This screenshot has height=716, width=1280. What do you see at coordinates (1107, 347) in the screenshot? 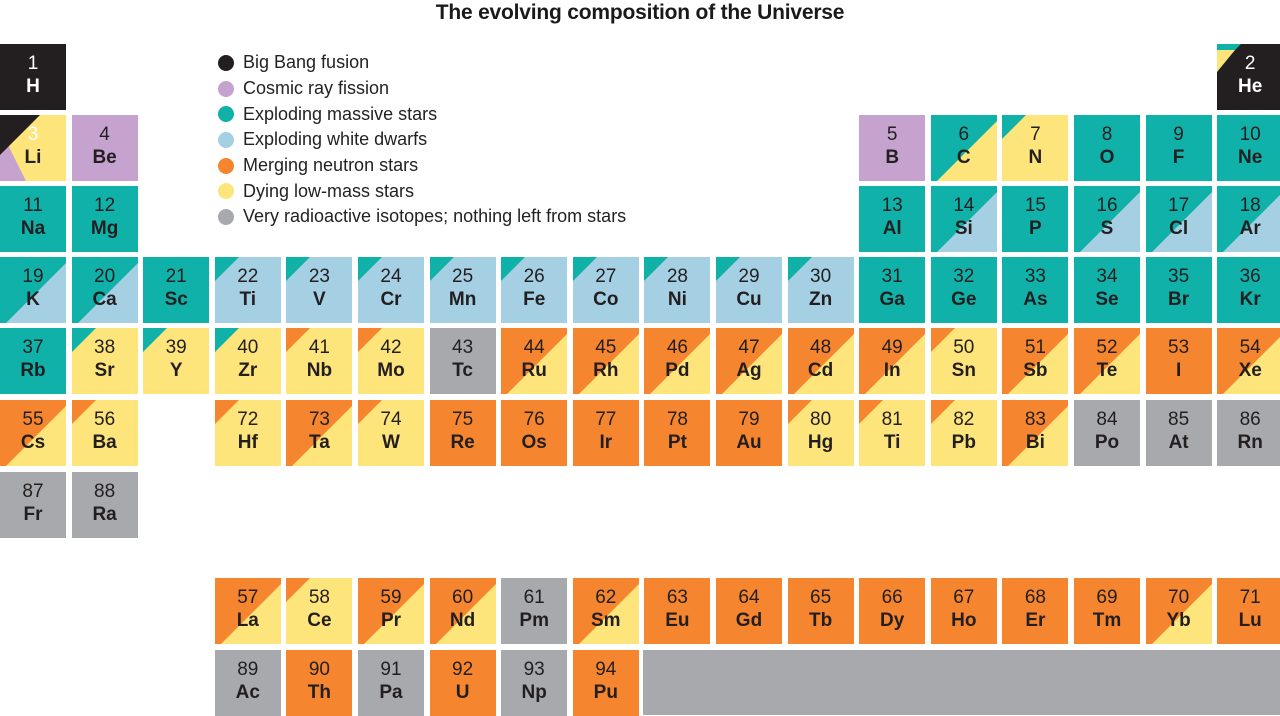
I see `atomic-number: 52` at bounding box center [1107, 347].